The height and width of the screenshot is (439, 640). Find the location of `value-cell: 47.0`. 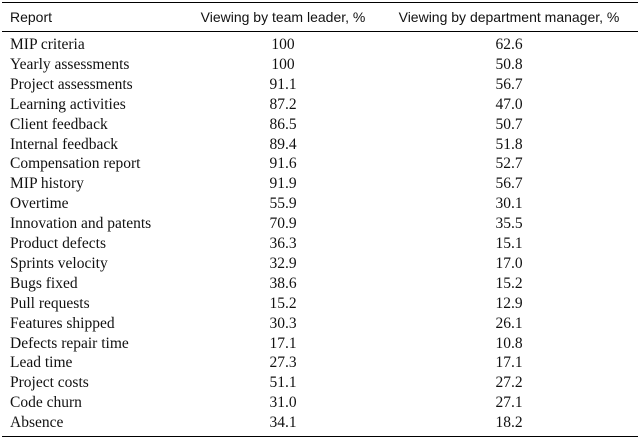

value-cell: 47.0 is located at coordinates (509, 104).